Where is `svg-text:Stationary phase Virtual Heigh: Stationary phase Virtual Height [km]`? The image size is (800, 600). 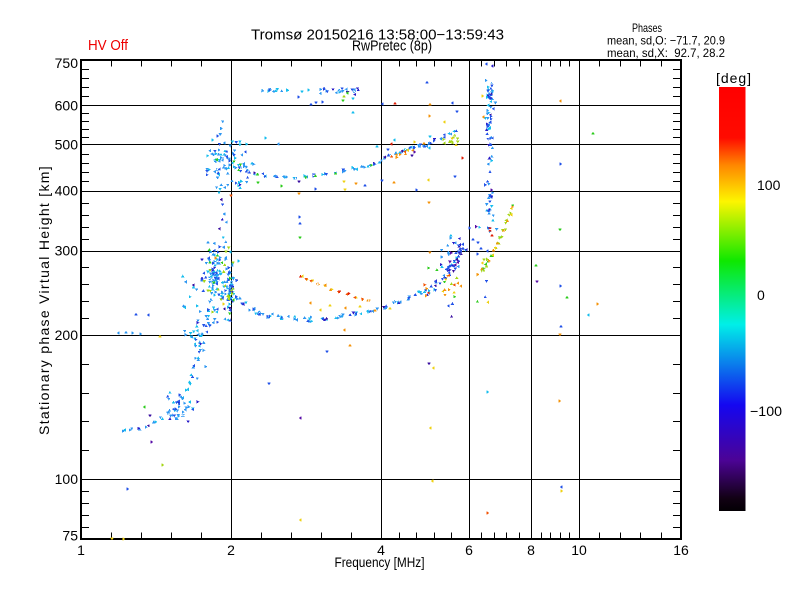
svg-text:Stationary phase Virtual Heigh: Stationary phase Virtual Height [km] is located at coordinates (44, 300).